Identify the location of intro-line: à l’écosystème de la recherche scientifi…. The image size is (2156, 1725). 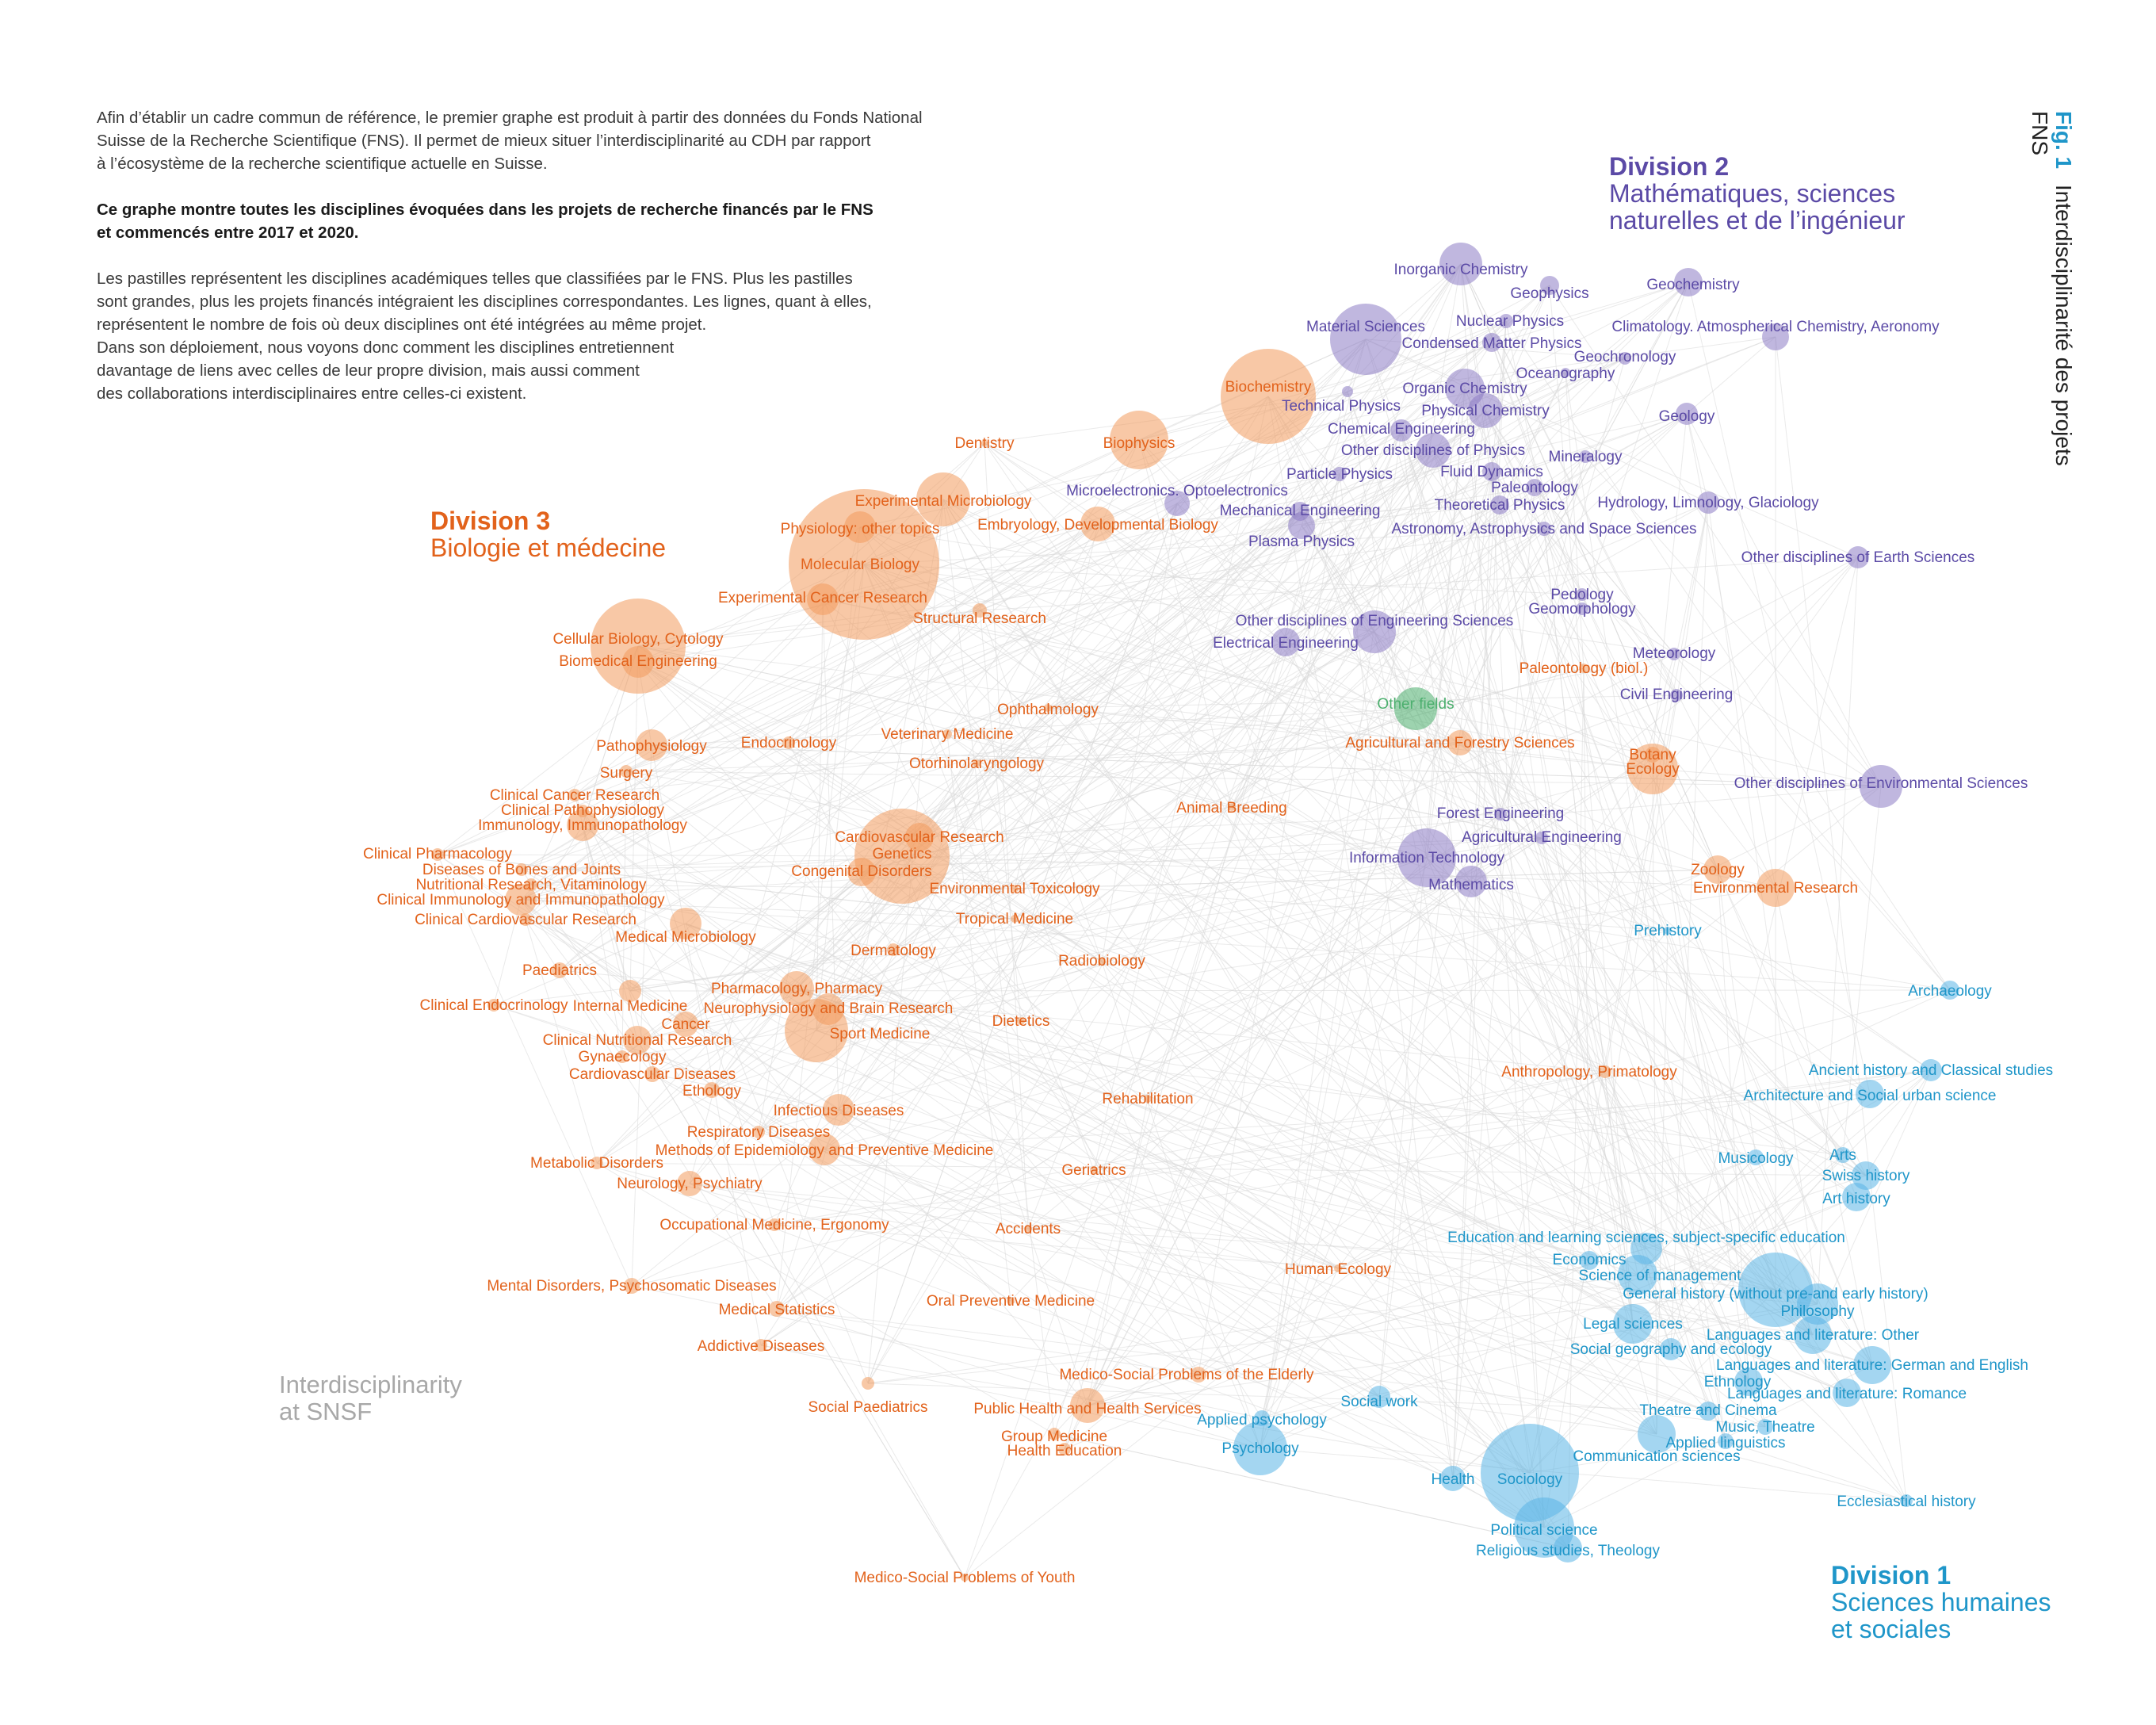
(322, 164).